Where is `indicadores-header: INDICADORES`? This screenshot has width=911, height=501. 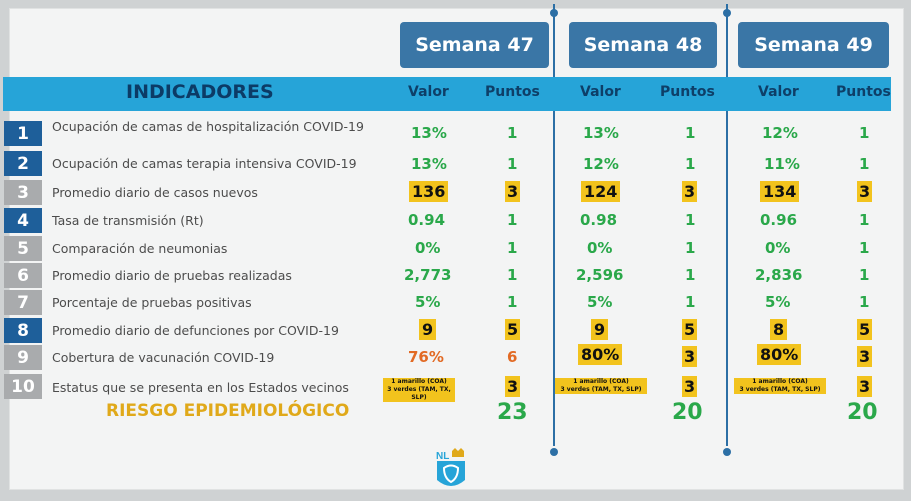 indicadores-header: INDICADORES is located at coordinates (200, 92).